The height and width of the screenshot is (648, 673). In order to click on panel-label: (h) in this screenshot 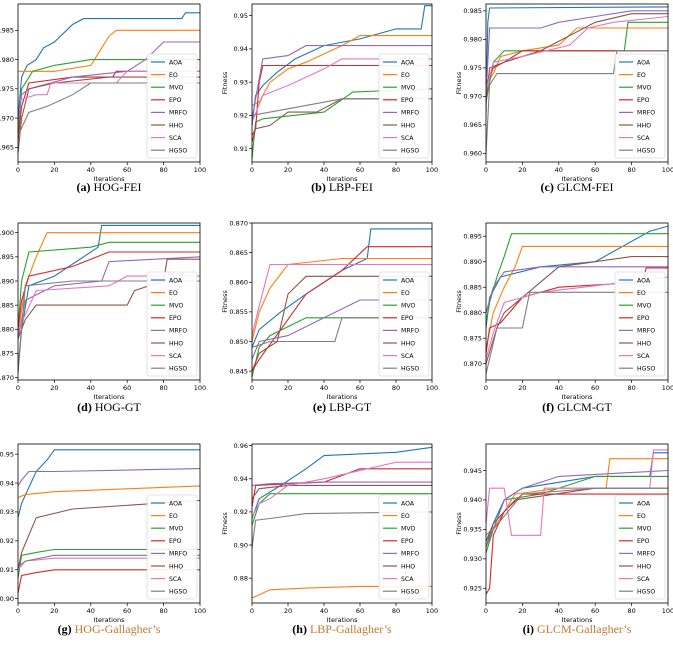, I will do `click(299, 629)`.